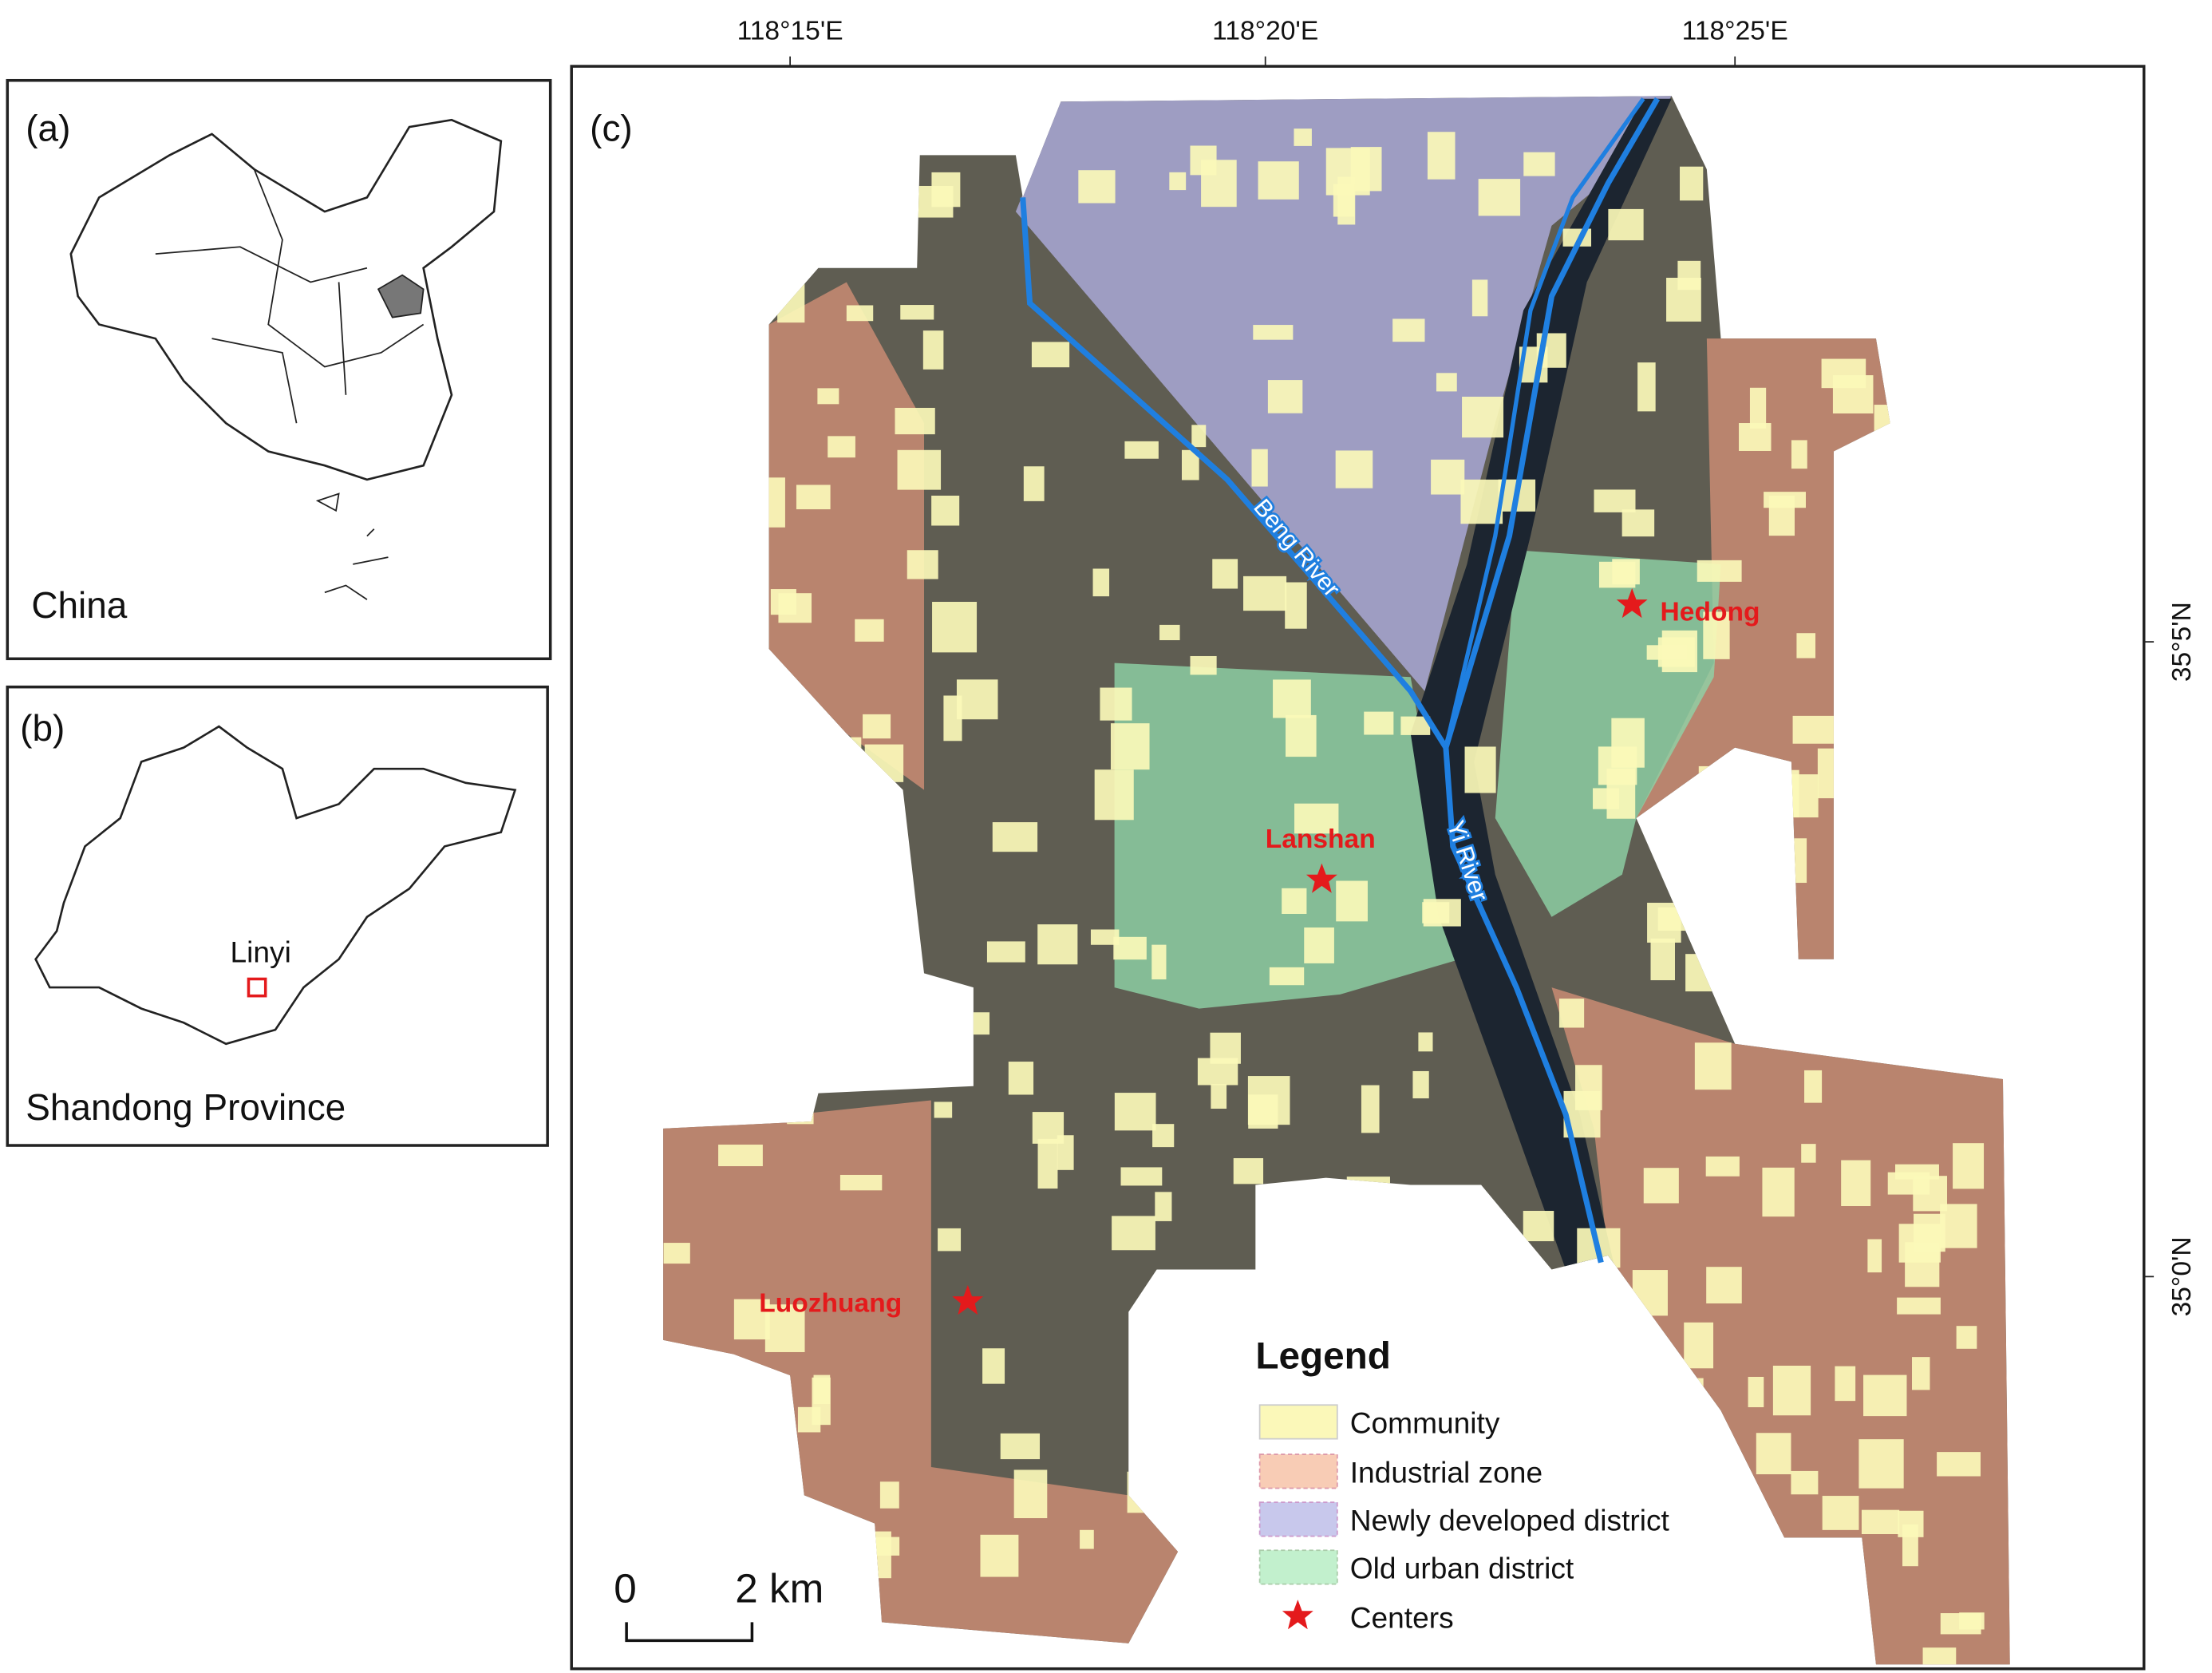 This screenshot has height=1673, width=2212. I want to click on legend-title: Legend, so click(1323, 1356).